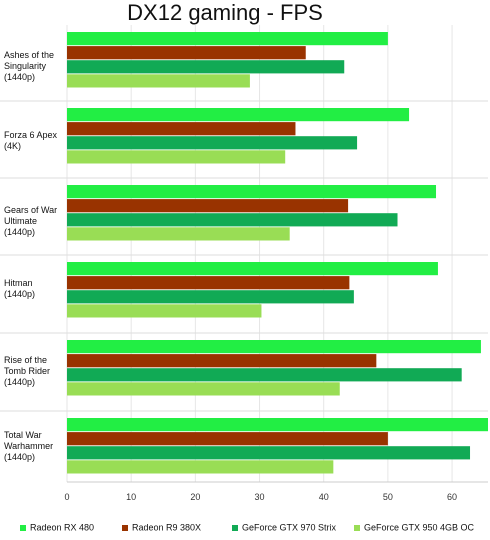  Describe the element at coordinates (29, 66) in the screenshot. I see `category-label-0: Ashes of the Singularity (1440p)` at that location.